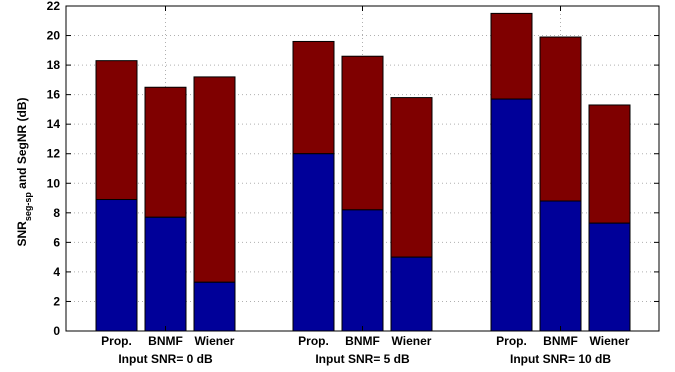  What do you see at coordinates (56, 213) in the screenshot?
I see `y-tick-label: 8` at bounding box center [56, 213].